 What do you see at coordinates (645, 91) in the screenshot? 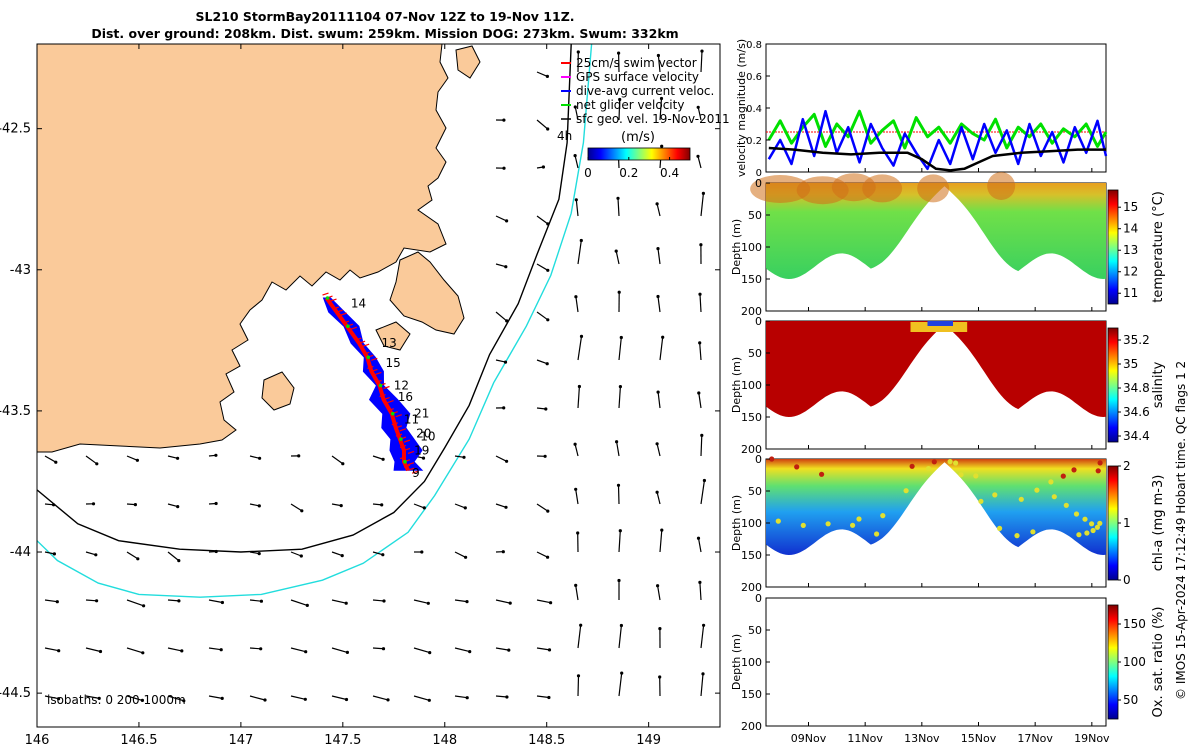
I see `legend-dive-avg-velocity: dive-avg current veloc.` at bounding box center [645, 91].